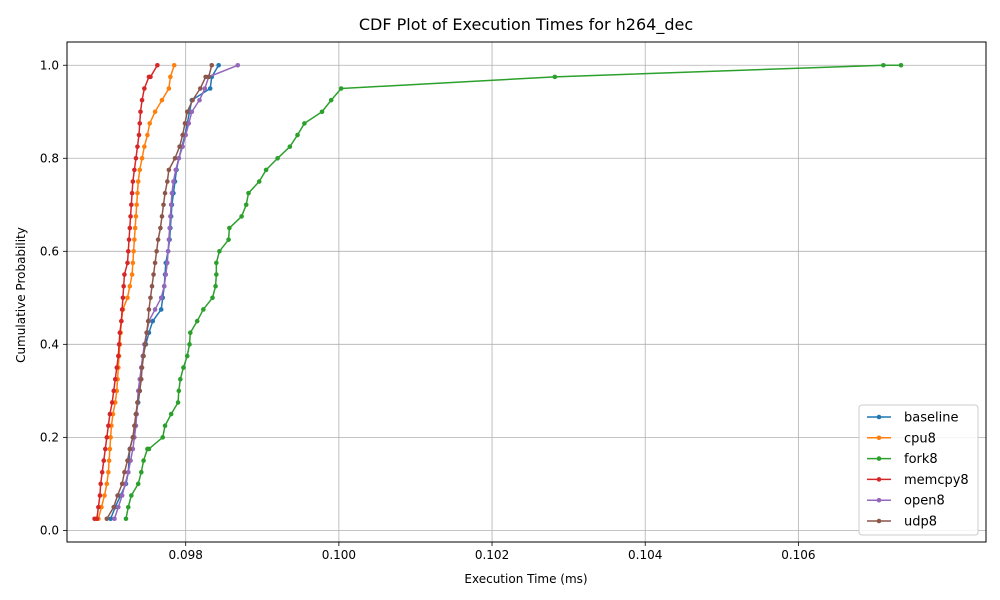 The width and height of the screenshot is (1000, 600). I want to click on legend-label: fork8, so click(921, 459).